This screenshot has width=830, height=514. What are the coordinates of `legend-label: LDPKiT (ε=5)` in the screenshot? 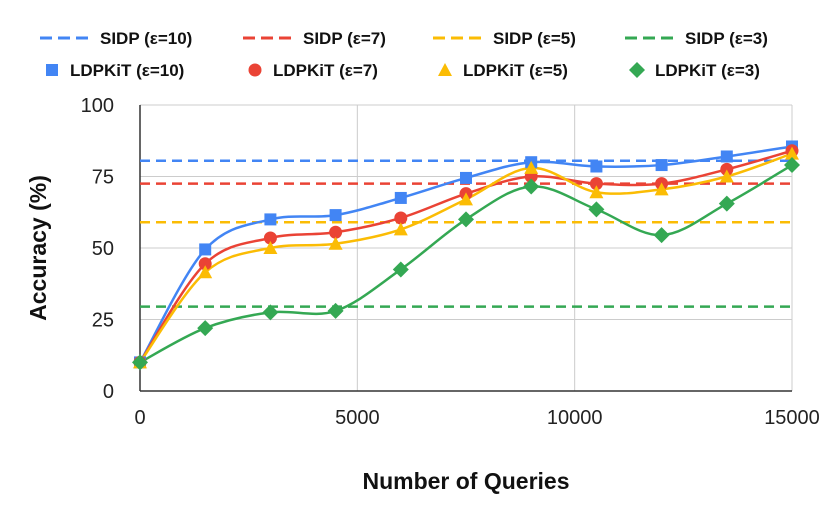 It's located at (515, 70).